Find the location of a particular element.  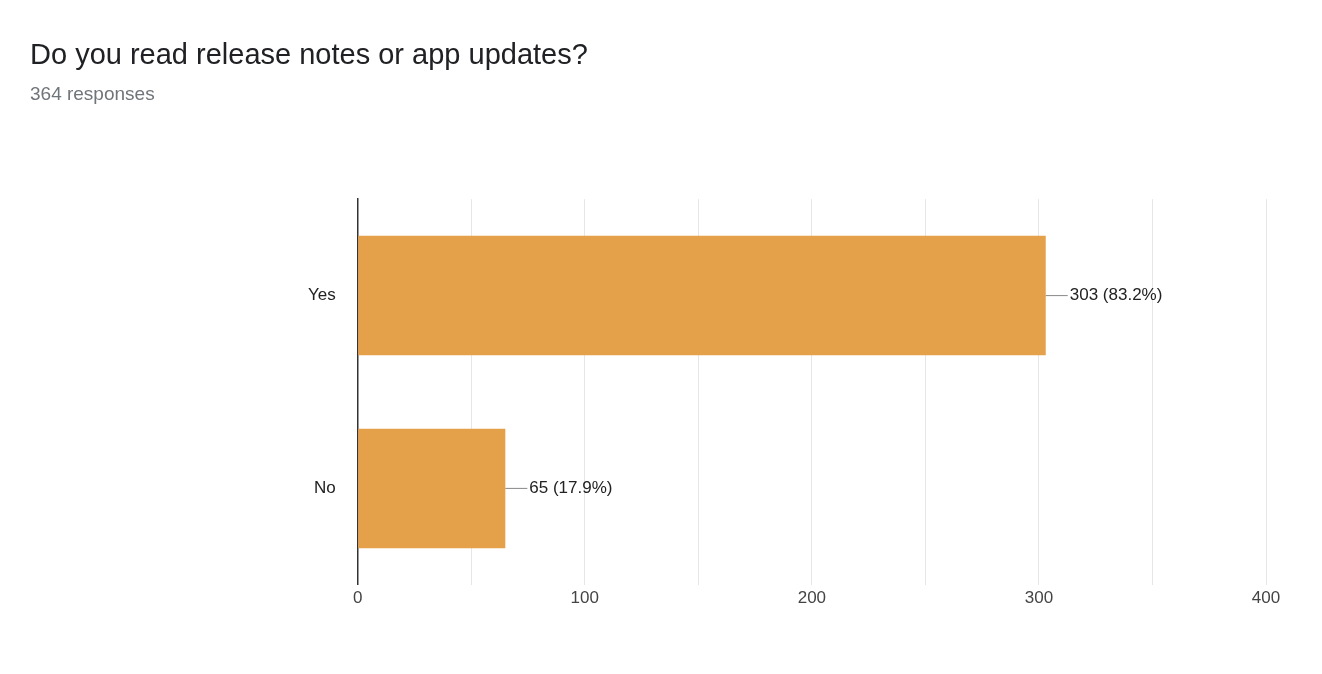

x-tick-label: 0 is located at coordinates (358, 597).